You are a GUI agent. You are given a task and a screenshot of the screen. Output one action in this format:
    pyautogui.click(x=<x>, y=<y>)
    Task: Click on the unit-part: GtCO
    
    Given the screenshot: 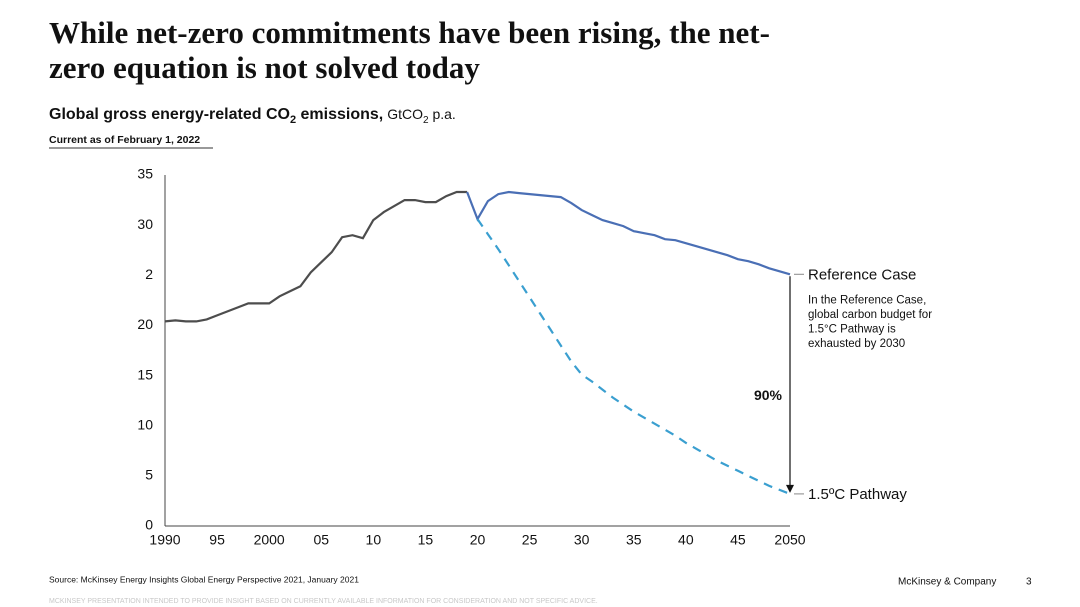 What is the action you would take?
    pyautogui.click(x=405, y=114)
    